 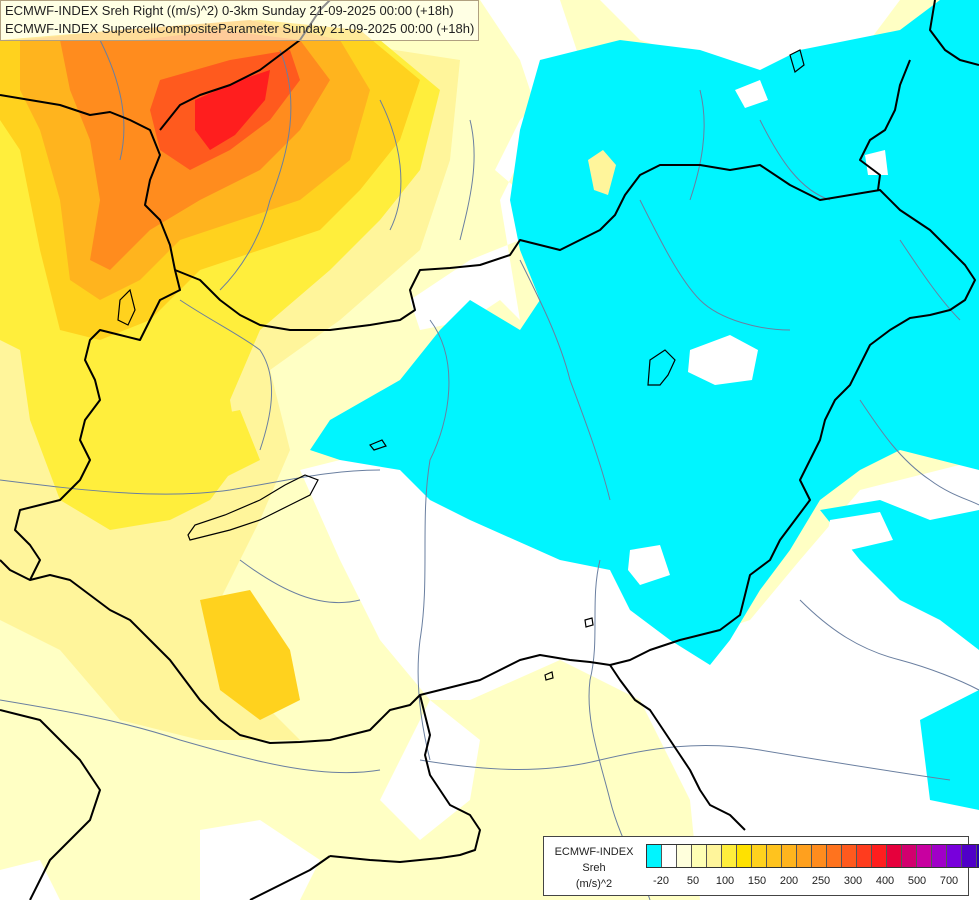 I want to click on legend-title: ECMWF-INDEX, so click(x=594, y=852).